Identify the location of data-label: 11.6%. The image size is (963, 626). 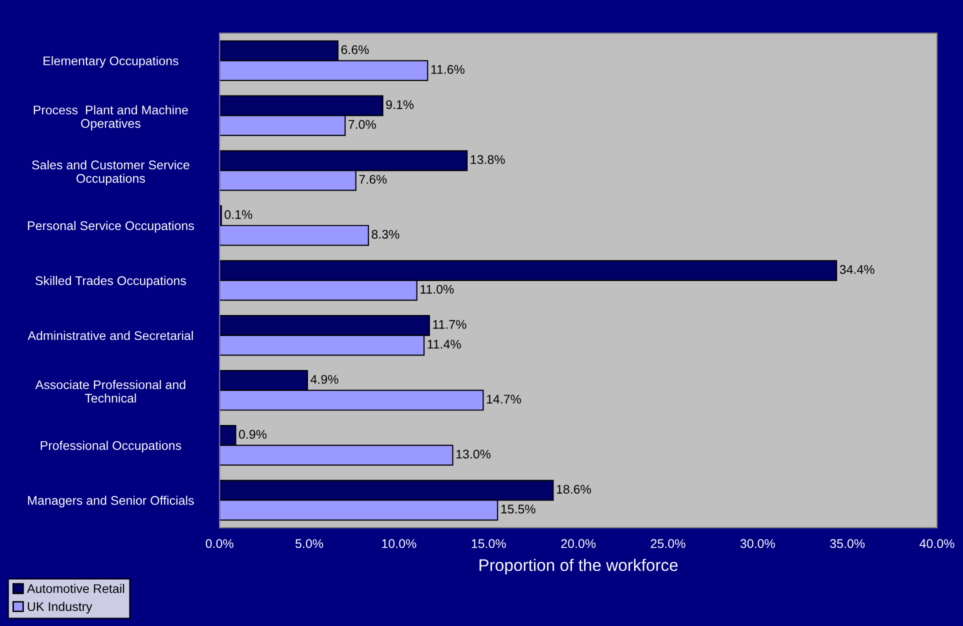
(447, 69).